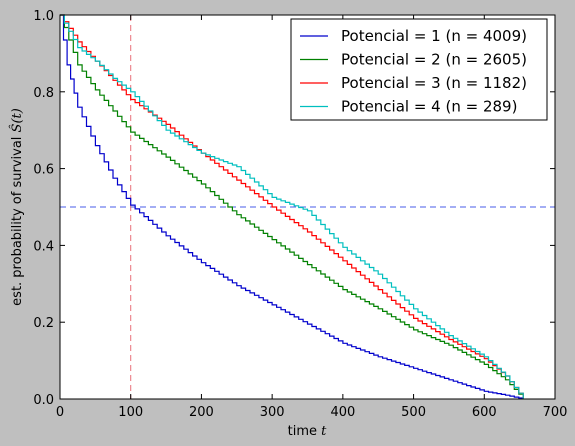  Describe the element at coordinates (43, 93) in the screenshot. I see `y-tick-label: 0.8` at that location.